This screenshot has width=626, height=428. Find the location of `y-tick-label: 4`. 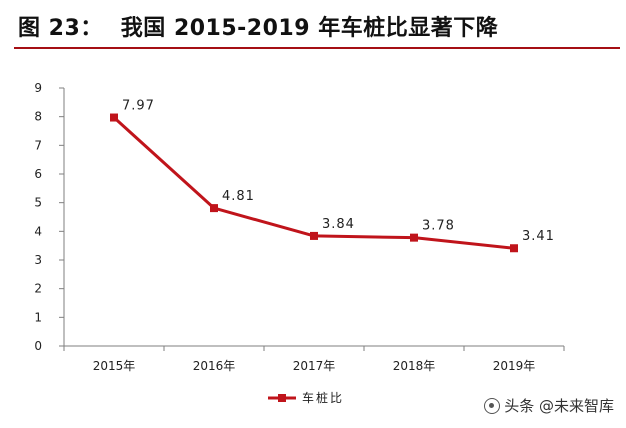

y-tick-label: 4 is located at coordinates (38, 231).